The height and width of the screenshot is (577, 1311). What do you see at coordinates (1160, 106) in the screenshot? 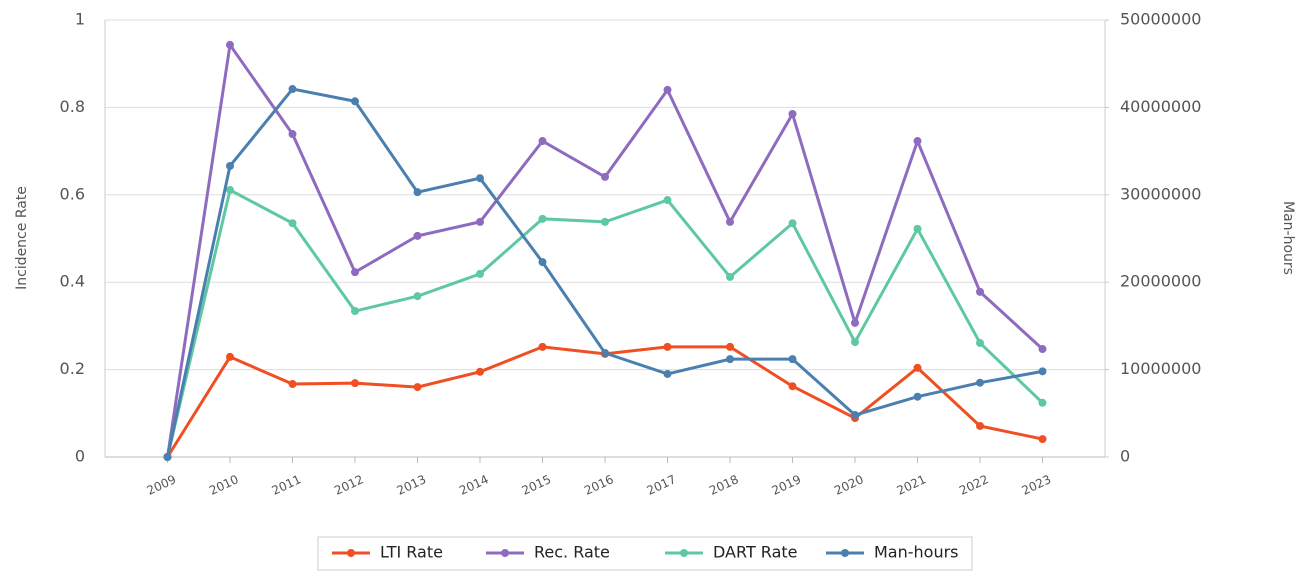
I see `y2-tick-label: 40000000` at bounding box center [1160, 106].